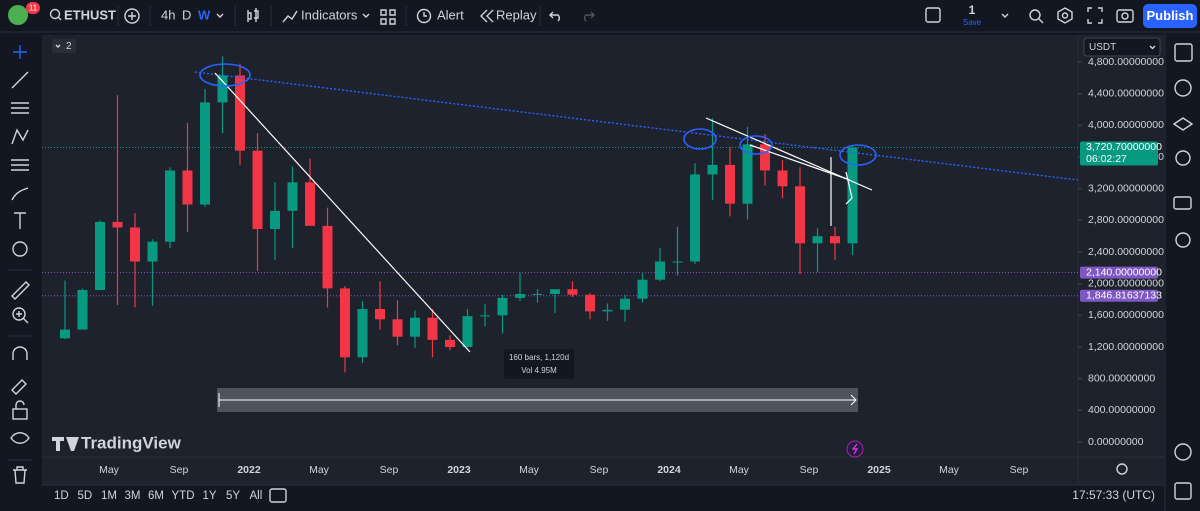 The width and height of the screenshot is (1200, 511). What do you see at coordinates (131, 442) in the screenshot?
I see `brand-name: TradingView` at bounding box center [131, 442].